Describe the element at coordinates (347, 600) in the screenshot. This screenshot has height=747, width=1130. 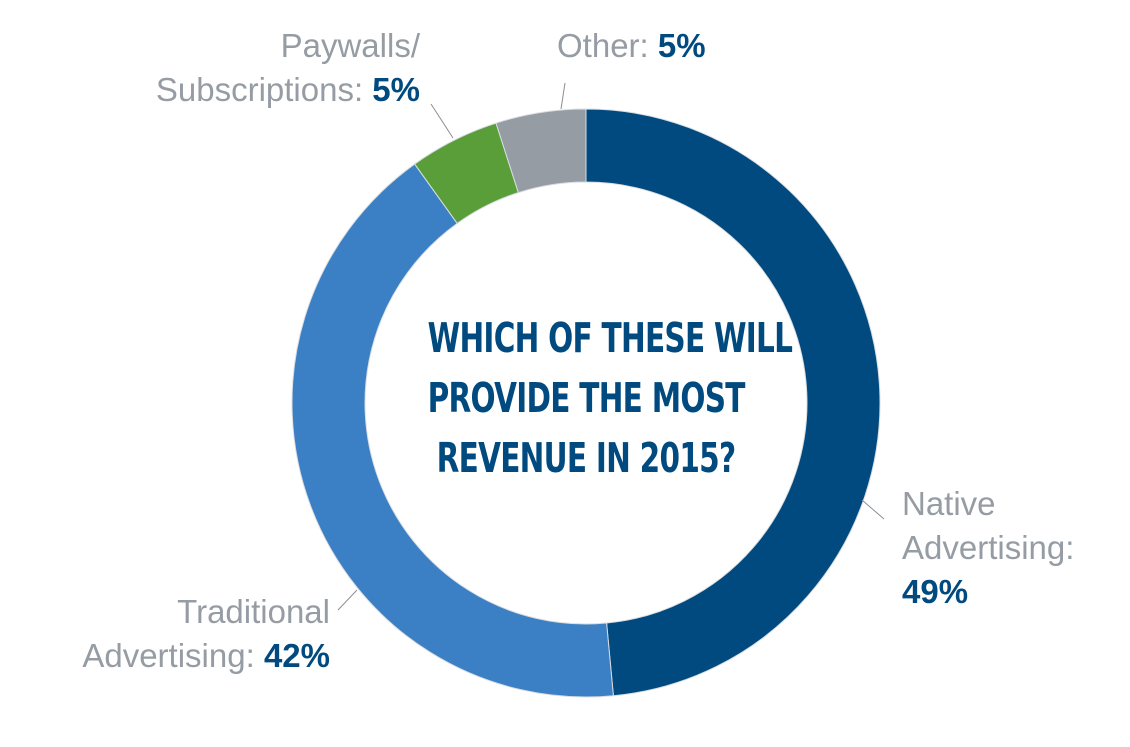
I see `leader-line-traditional-advertising` at that location.